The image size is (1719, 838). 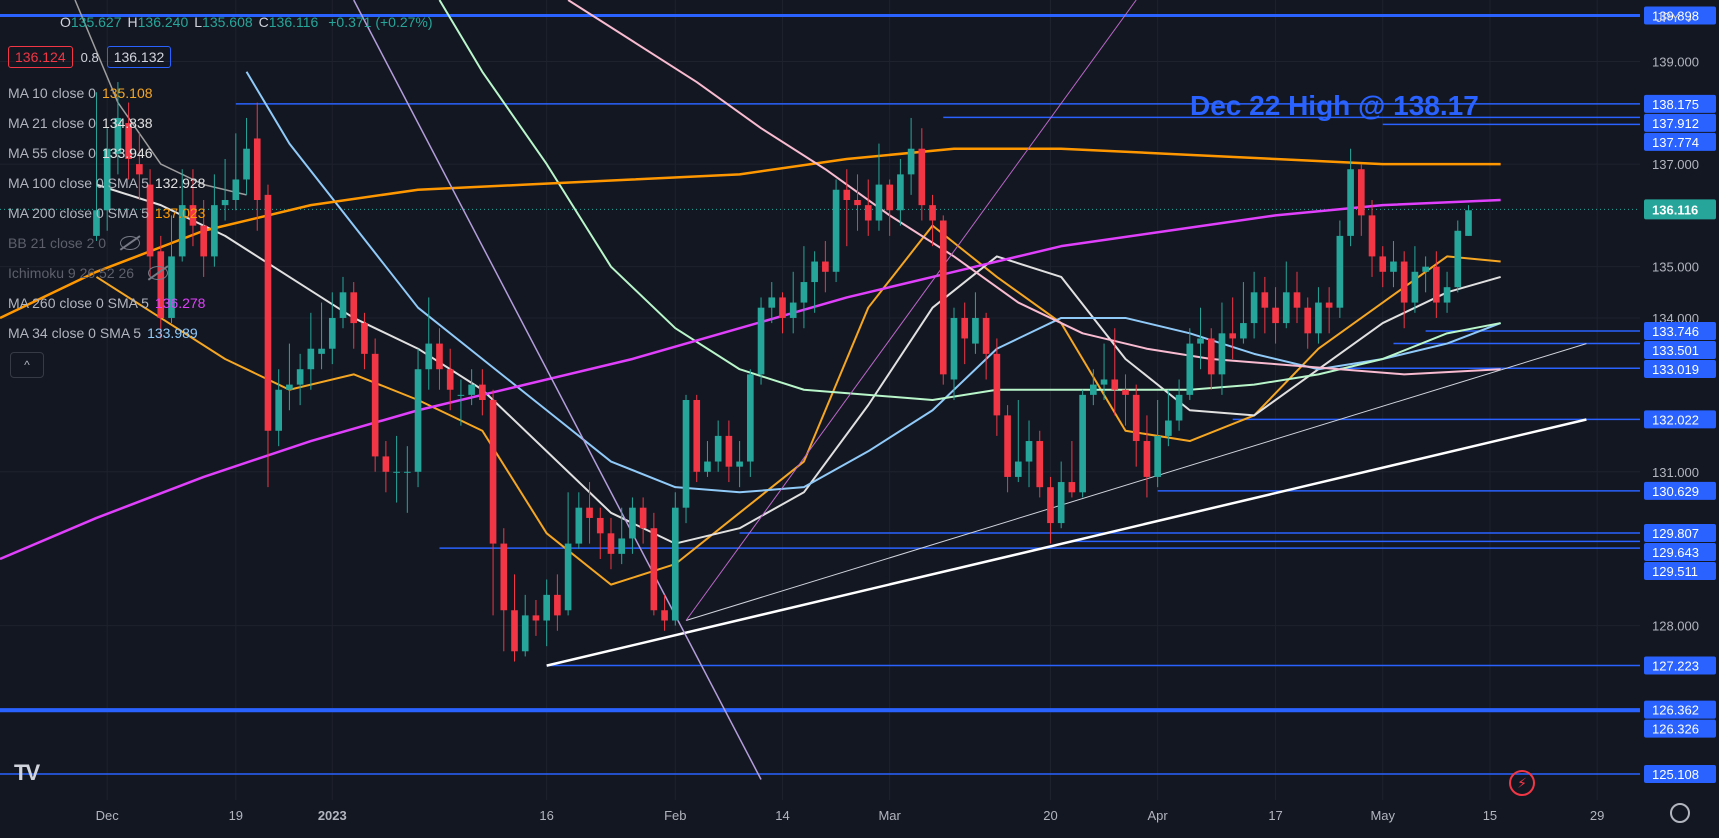 What do you see at coordinates (27, 772) in the screenshot?
I see `tradingview-logo-icon: TV` at bounding box center [27, 772].